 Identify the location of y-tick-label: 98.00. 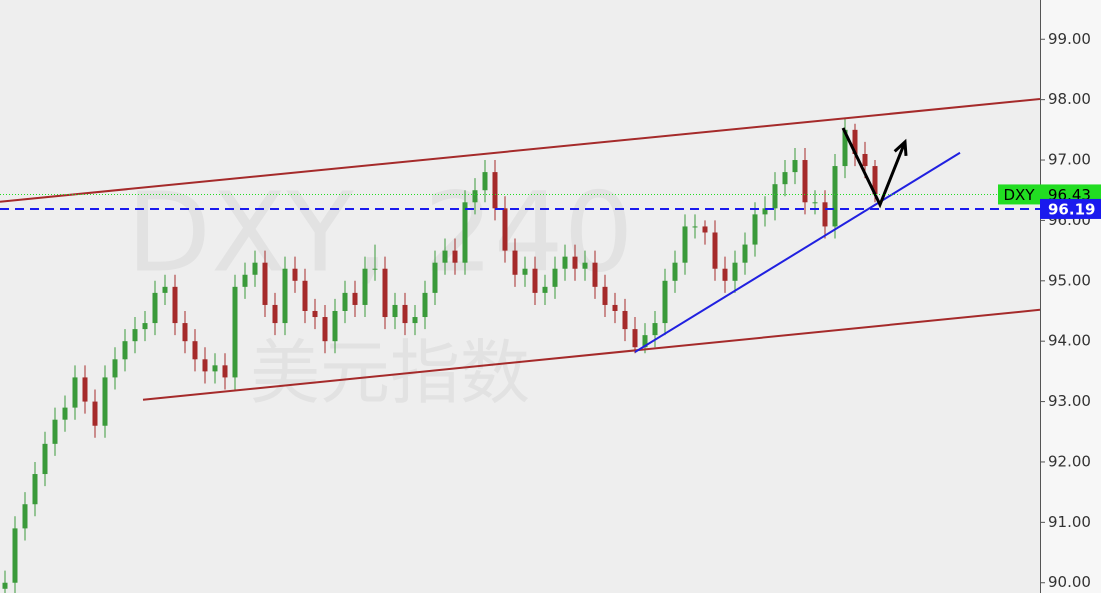
(1069, 99).